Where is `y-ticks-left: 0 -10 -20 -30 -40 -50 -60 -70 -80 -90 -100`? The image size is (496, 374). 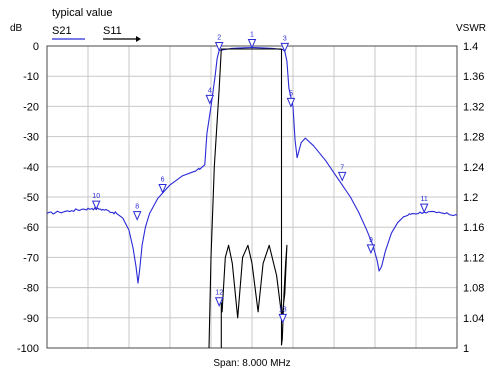
y-ticks-left: 0 -10 -20 -30 -40 -50 -60 -70 -80 -90 -100 is located at coordinates (28, 198).